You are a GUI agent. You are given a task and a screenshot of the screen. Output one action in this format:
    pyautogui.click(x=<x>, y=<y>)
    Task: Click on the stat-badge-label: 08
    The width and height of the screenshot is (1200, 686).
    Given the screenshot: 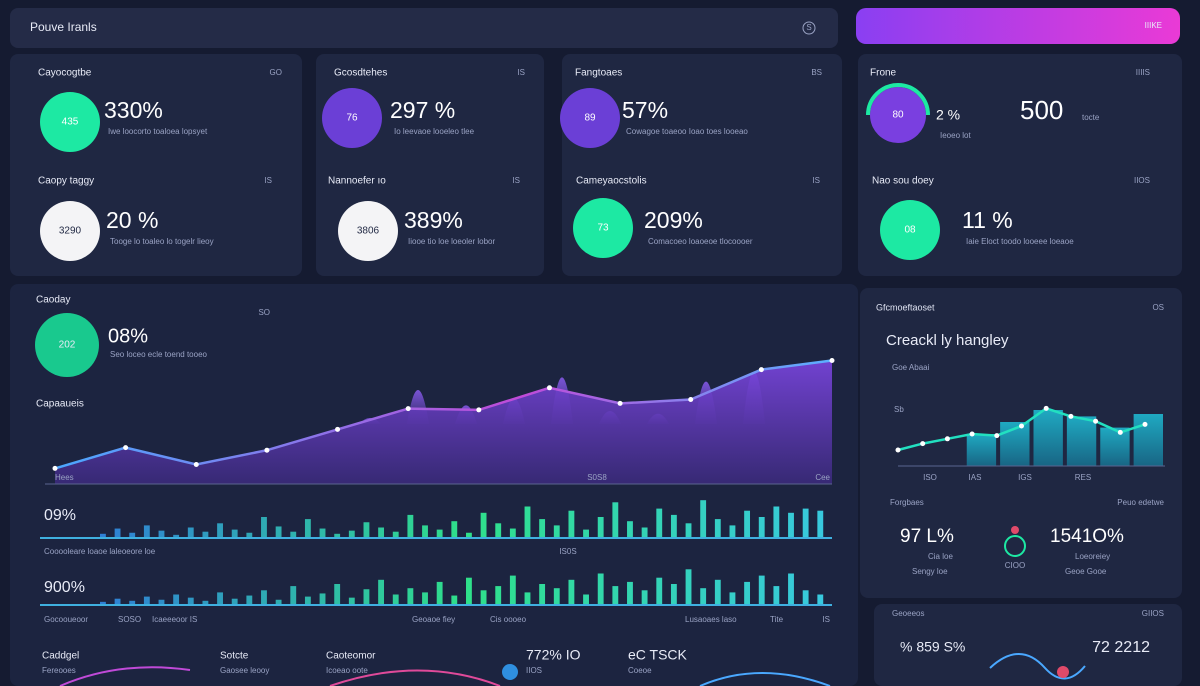 What is the action you would take?
    pyautogui.click(x=910, y=230)
    